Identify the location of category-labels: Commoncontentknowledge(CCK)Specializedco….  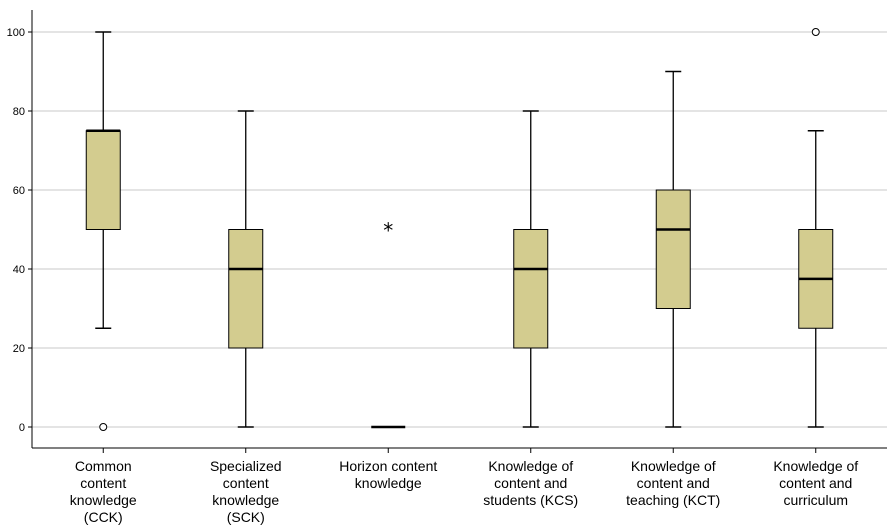
(464, 491).